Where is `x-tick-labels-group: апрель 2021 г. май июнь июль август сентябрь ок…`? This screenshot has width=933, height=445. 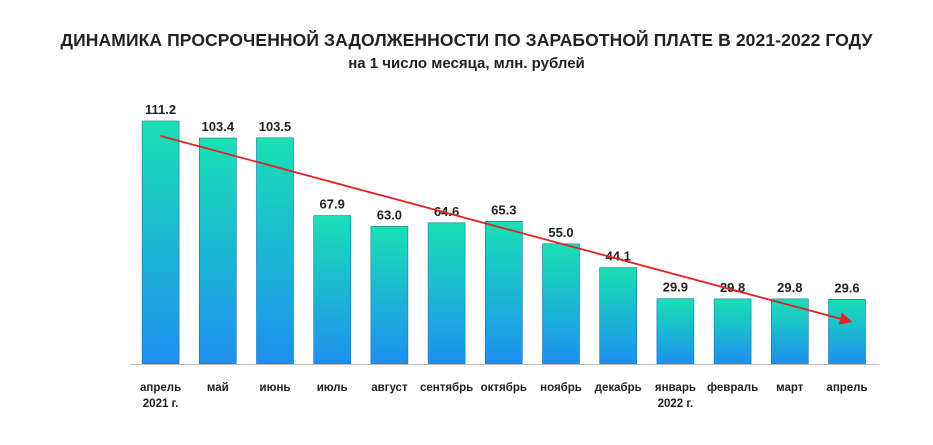 x-tick-labels-group: апрель 2021 г. май июнь июль август сентябрь ок… is located at coordinates (504, 396).